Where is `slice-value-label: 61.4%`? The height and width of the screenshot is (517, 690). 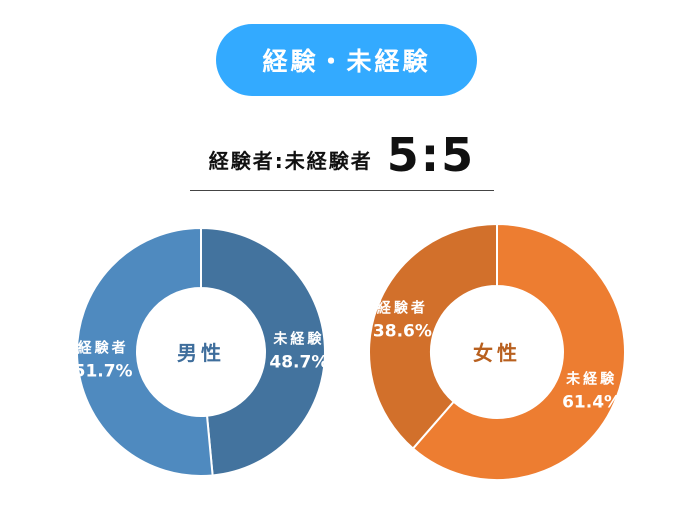
slice-value-label: 61.4% is located at coordinates (591, 402).